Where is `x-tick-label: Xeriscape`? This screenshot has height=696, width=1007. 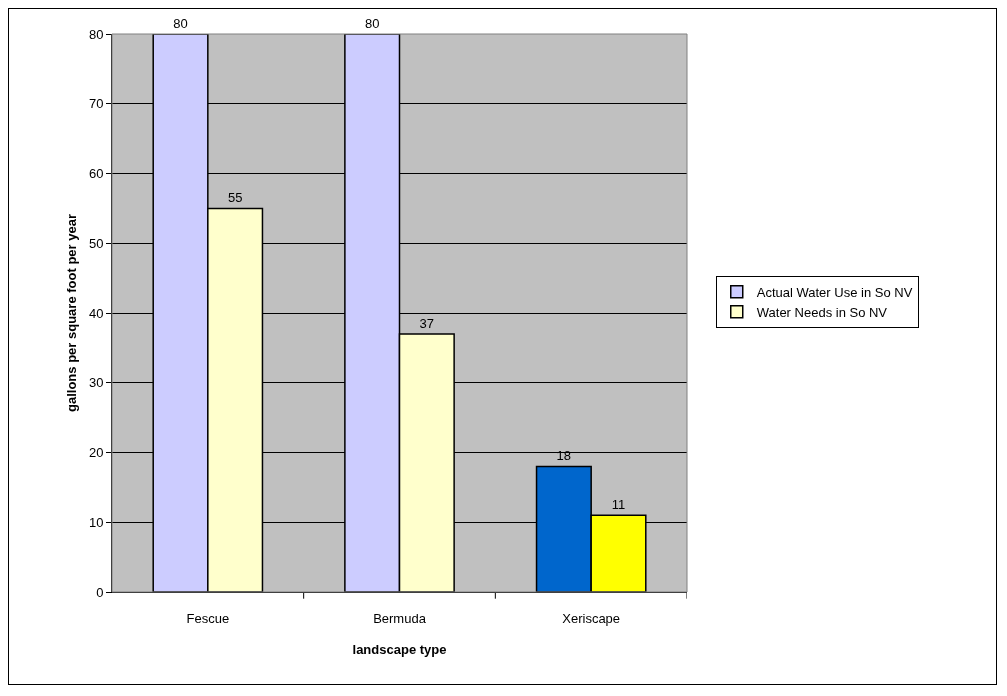
x-tick-label: Xeriscape is located at coordinates (591, 618).